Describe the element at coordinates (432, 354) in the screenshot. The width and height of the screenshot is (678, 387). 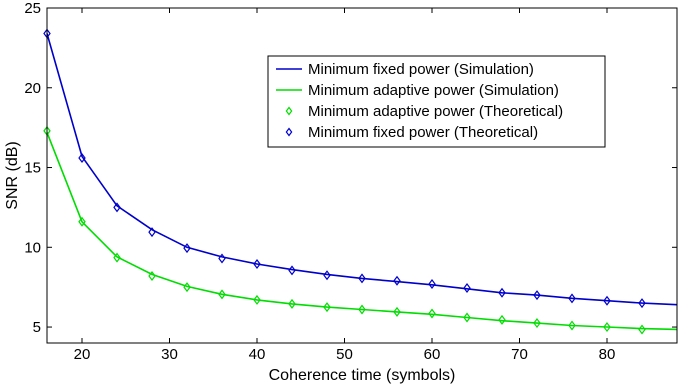
I see `x-tick-label: 60` at that location.